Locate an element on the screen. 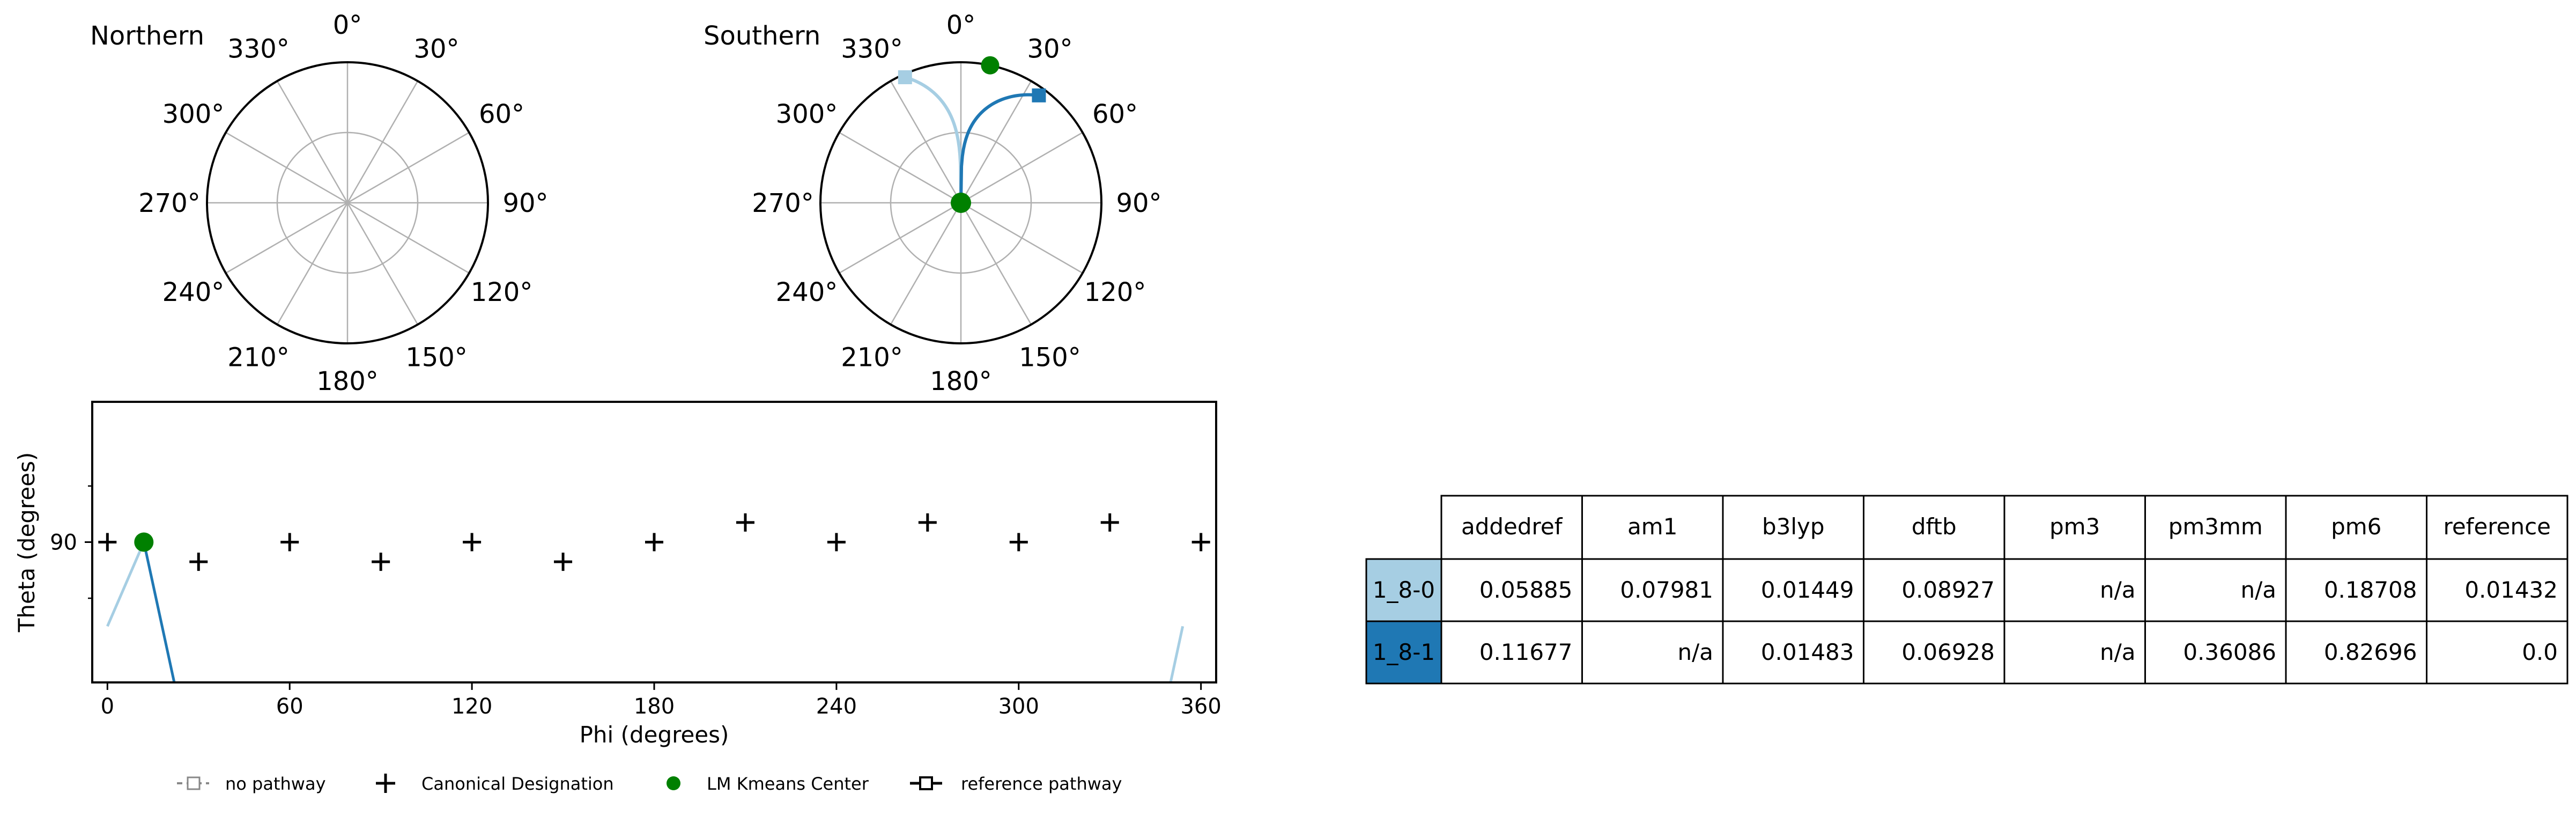 This screenshot has width=2576, height=816. polar-outer-ring is located at coordinates (347, 202).